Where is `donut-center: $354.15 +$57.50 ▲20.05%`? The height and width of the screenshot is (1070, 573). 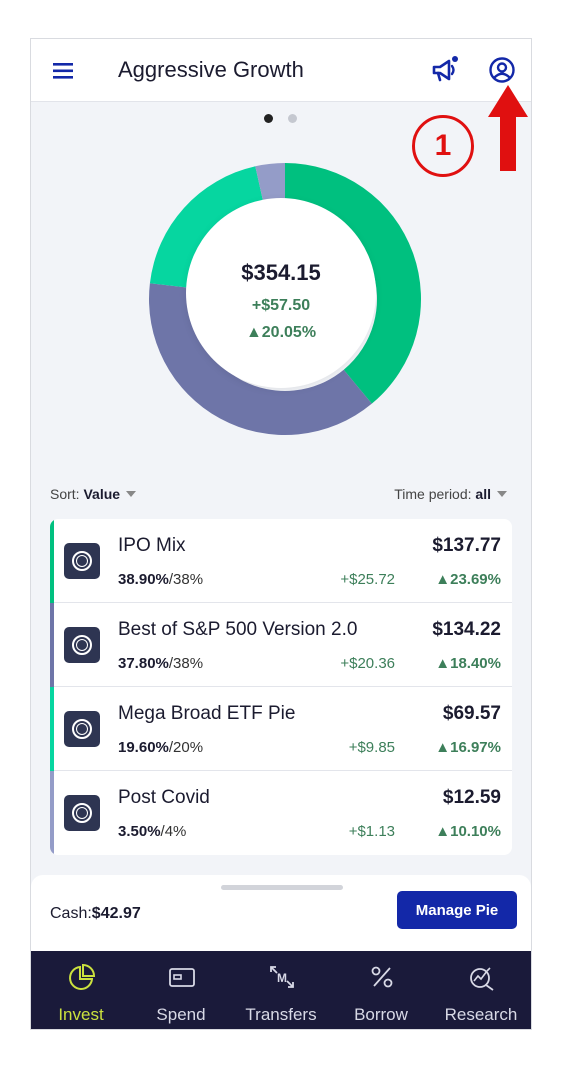 donut-center: $354.15 +$57.50 ▲20.05% is located at coordinates (281, 293).